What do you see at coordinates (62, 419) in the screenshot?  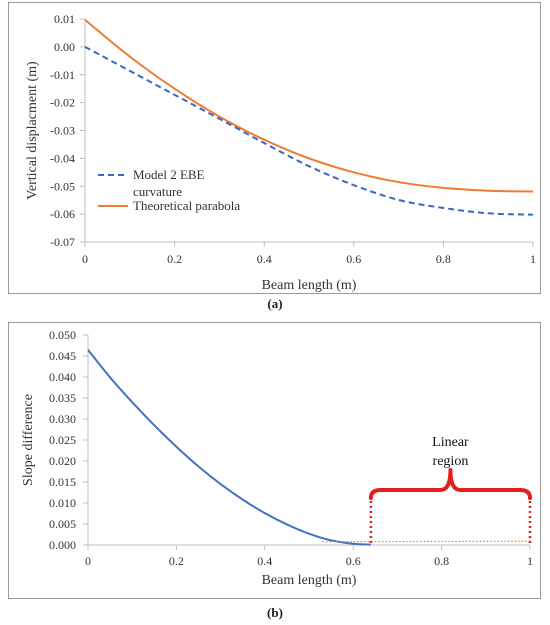 I see `y-tick-label: 0.030` at bounding box center [62, 419].